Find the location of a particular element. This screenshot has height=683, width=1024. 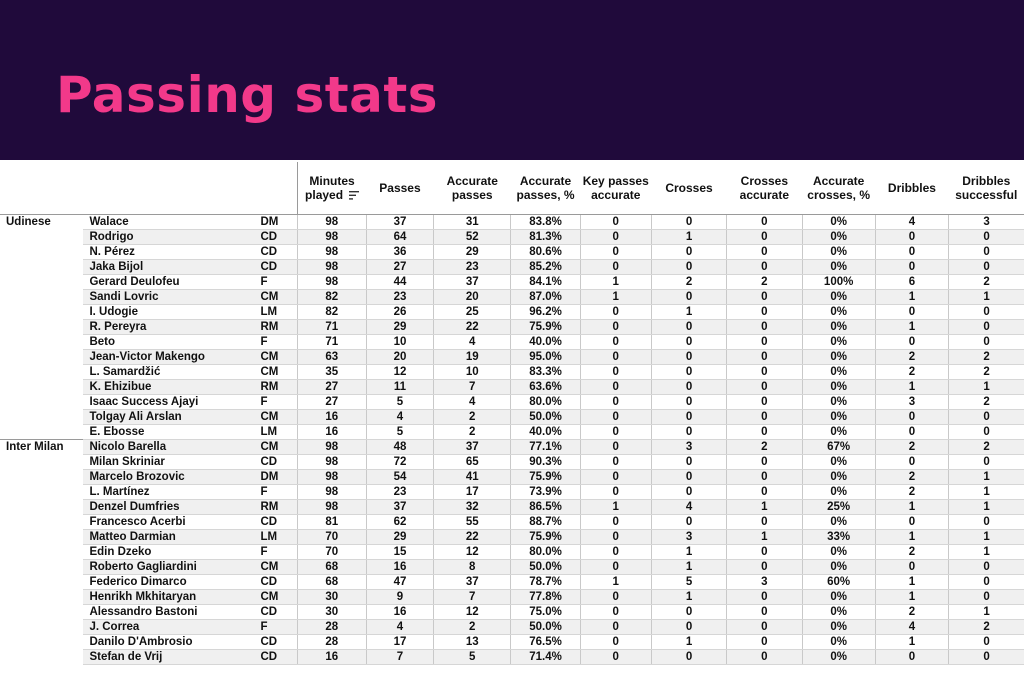

stat-cell: 63 is located at coordinates (331, 357).